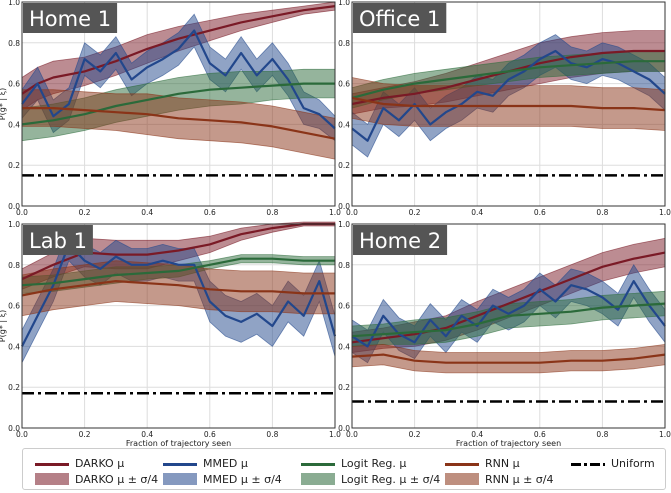 The width and height of the screenshot is (671, 493). What do you see at coordinates (225, 463) in the screenshot?
I see `legend-label-mmed: MMED μ` at bounding box center [225, 463].